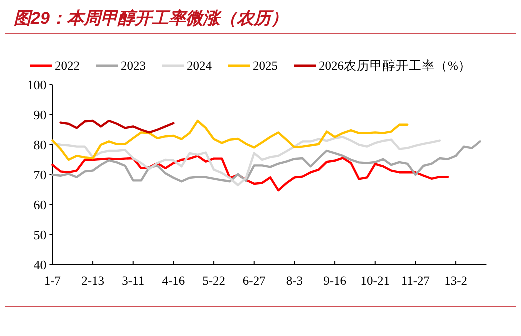 The width and height of the screenshot is (521, 336). I want to click on x-tick-label: 8-3, so click(295, 281).